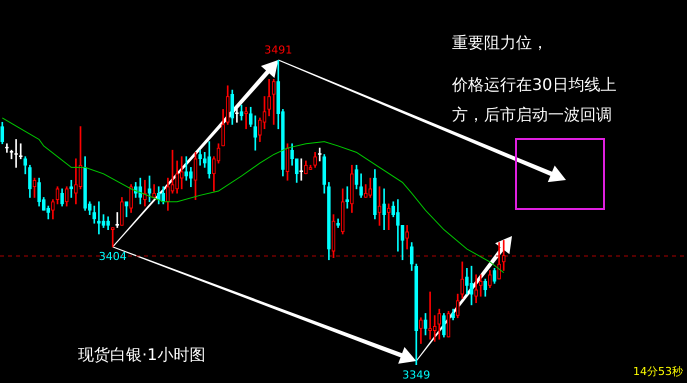 The height and width of the screenshot is (383, 687). Describe the element at coordinates (658, 371) in the screenshot. I see `text: 14分53秒` at that location.